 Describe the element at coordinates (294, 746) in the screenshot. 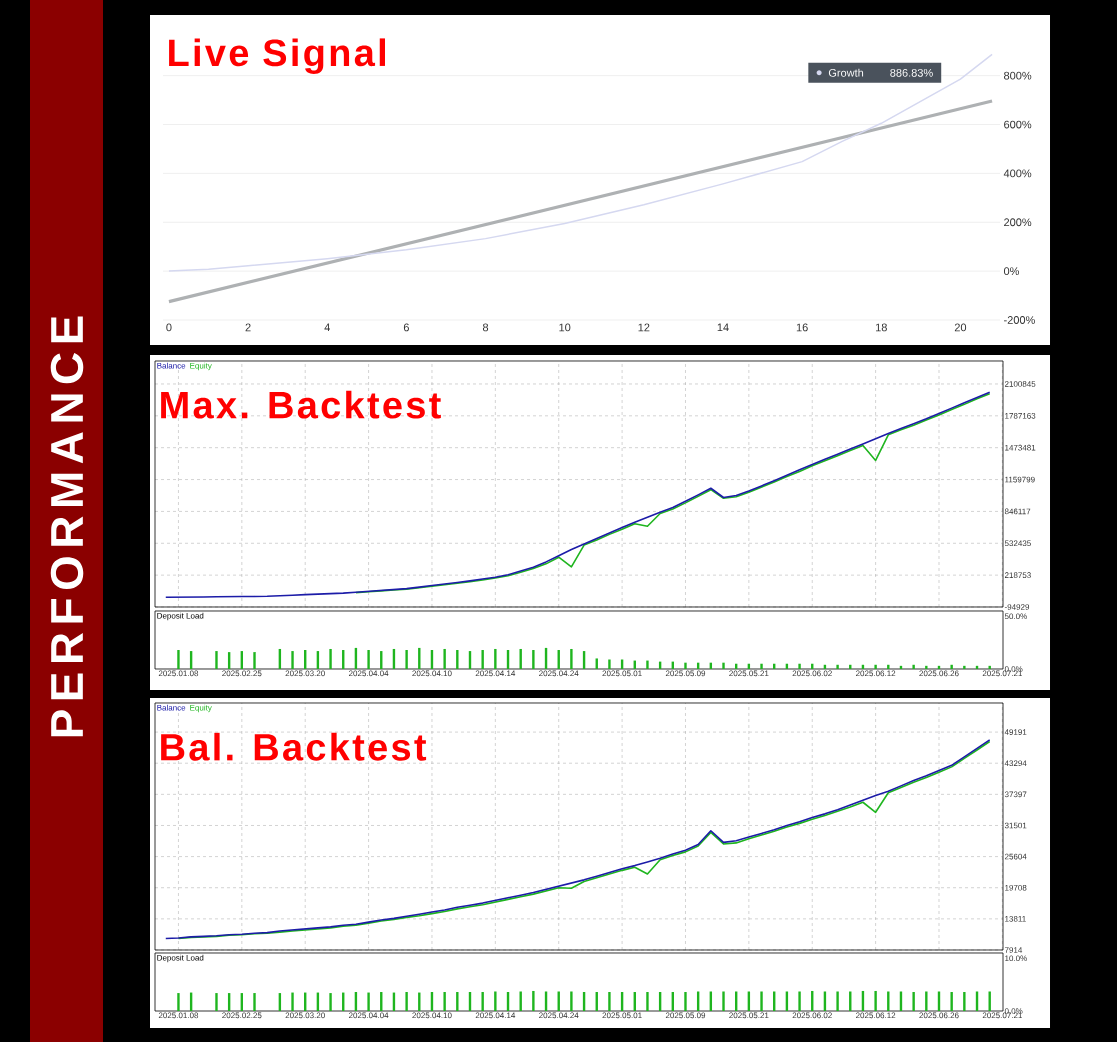

I see `text: Bal. Backtest` at that location.